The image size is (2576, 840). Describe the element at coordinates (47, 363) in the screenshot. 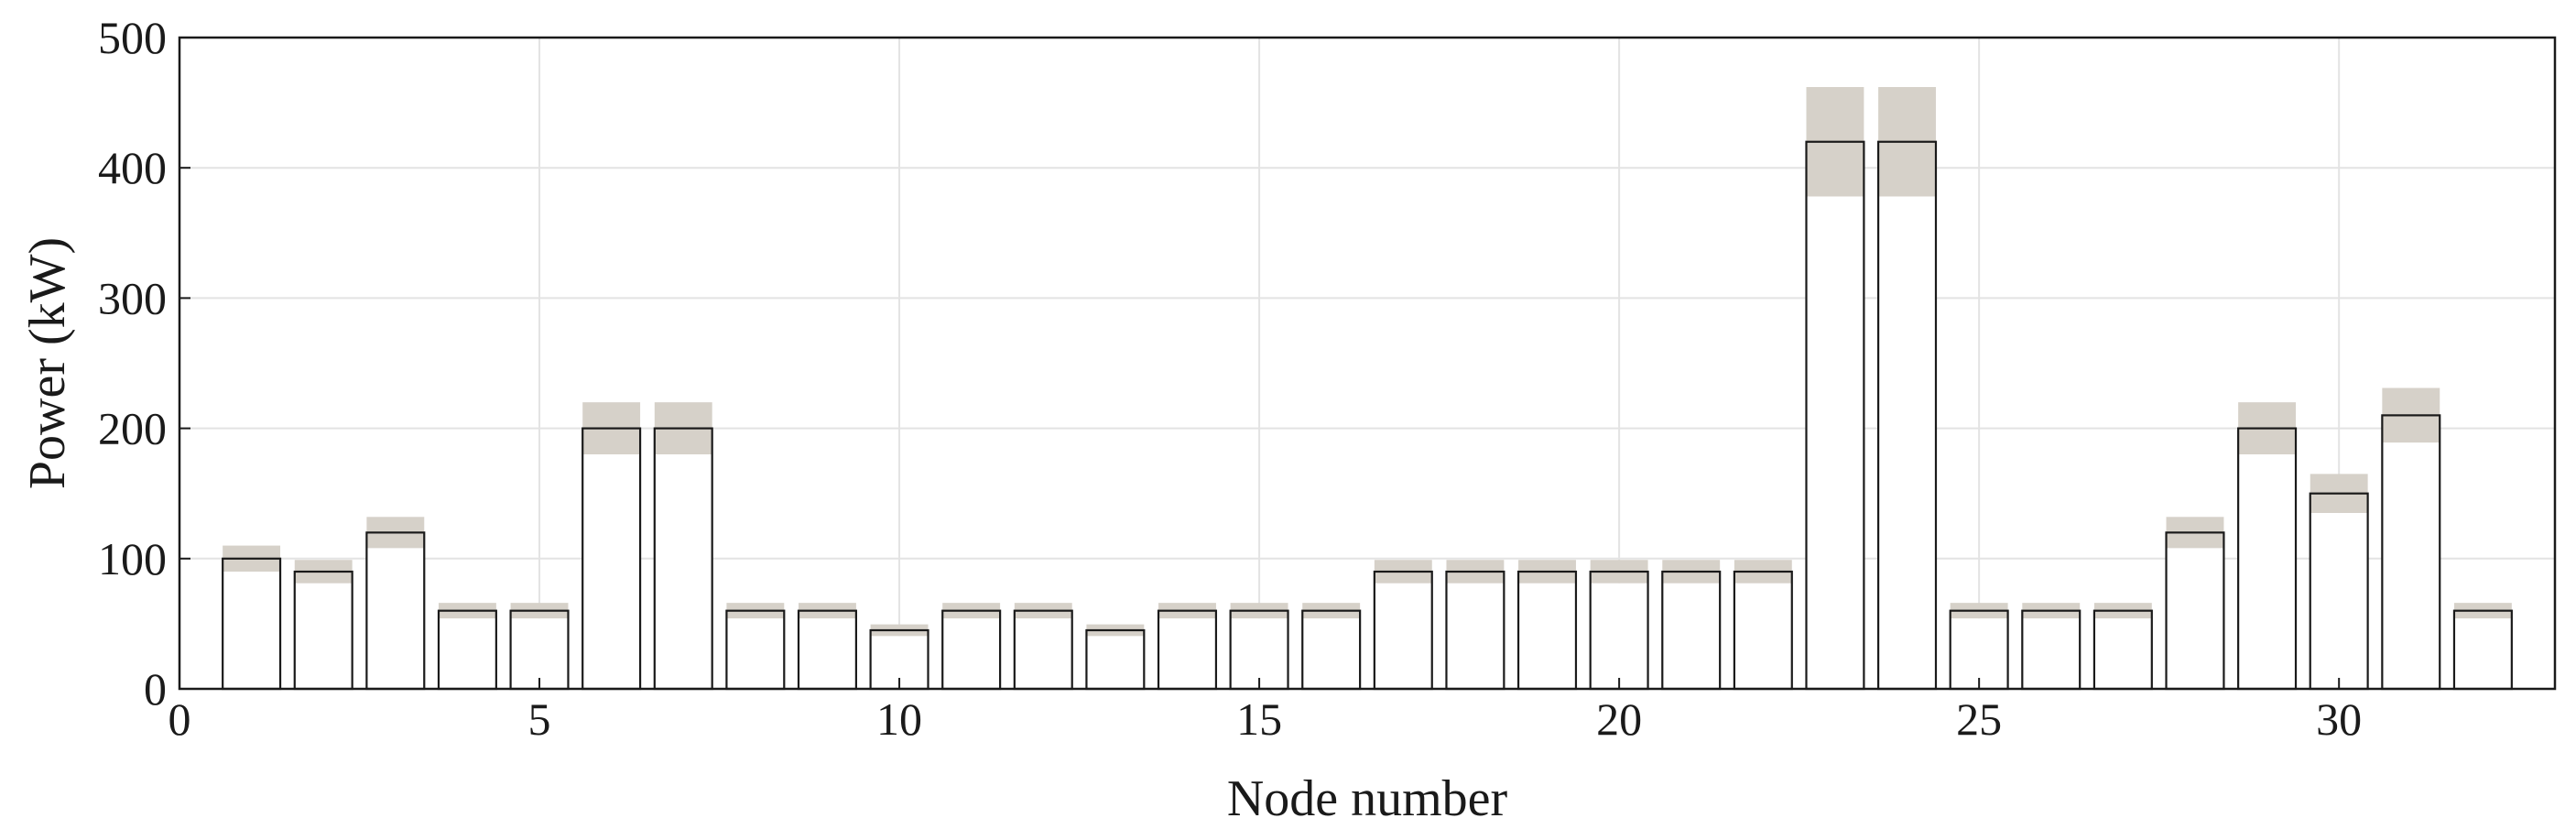

I see `y-axis-label: Power (kW)` at that location.